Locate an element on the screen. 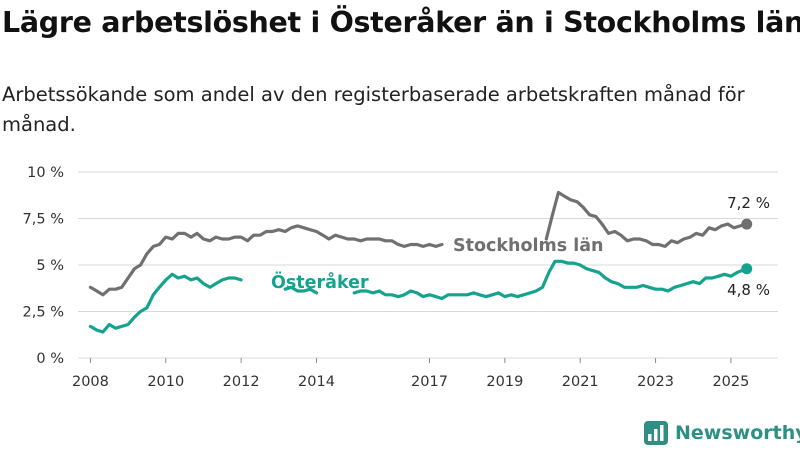  y-tick-label: 0 % is located at coordinates (50, 359).